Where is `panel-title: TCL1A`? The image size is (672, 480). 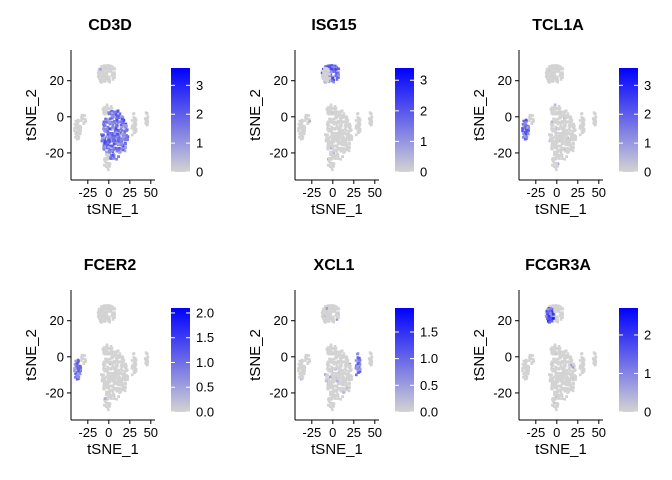
panel-title: TCL1A is located at coordinates (558, 25).